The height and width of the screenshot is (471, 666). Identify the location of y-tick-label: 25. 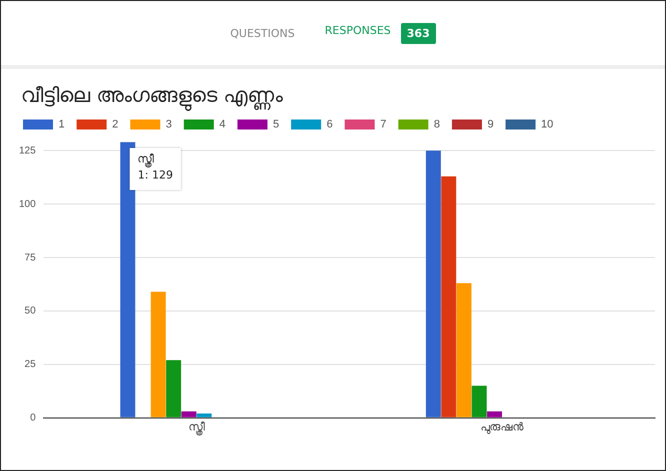
(30, 364).